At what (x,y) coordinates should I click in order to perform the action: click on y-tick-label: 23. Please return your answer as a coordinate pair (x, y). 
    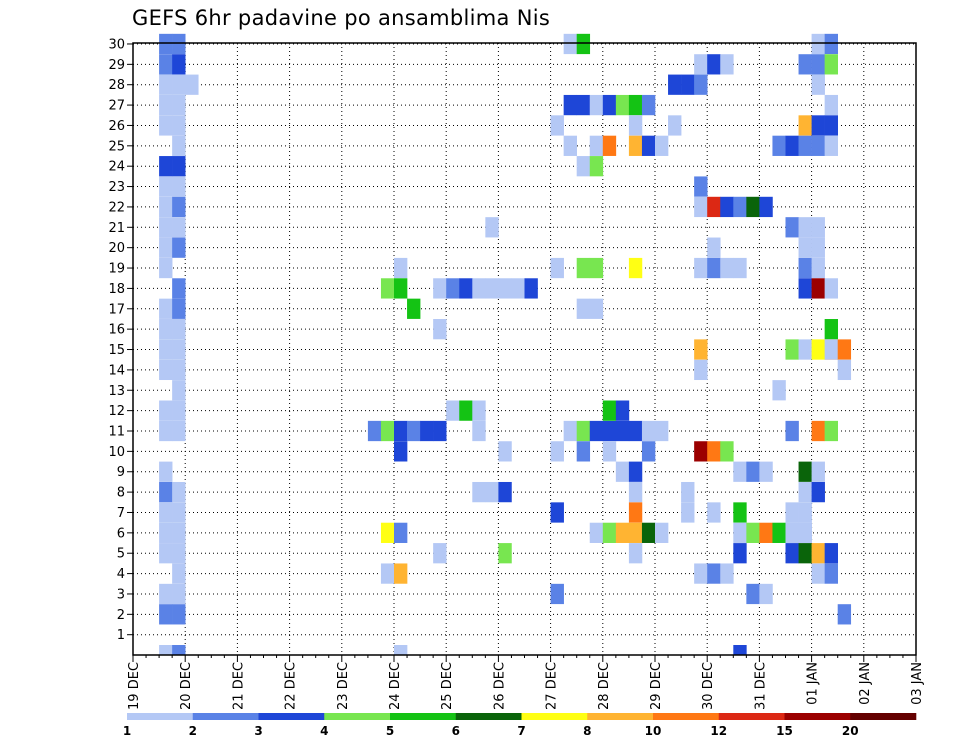
    Looking at the image, I should click on (116, 187).